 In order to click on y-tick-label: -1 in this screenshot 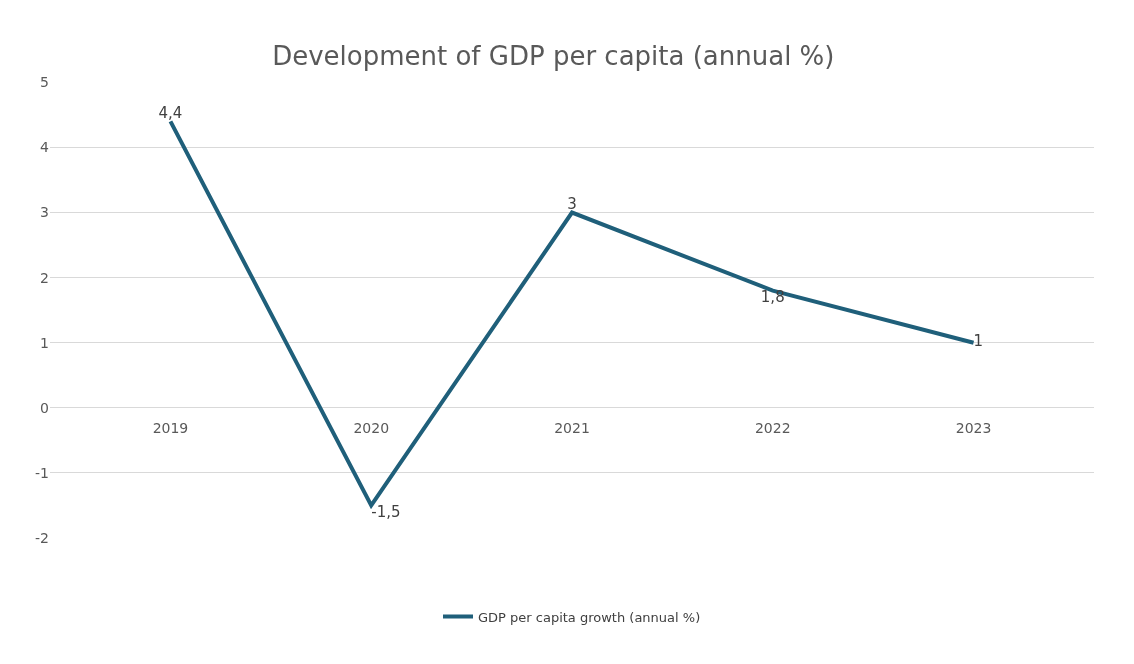, I will do `click(42, 472)`.